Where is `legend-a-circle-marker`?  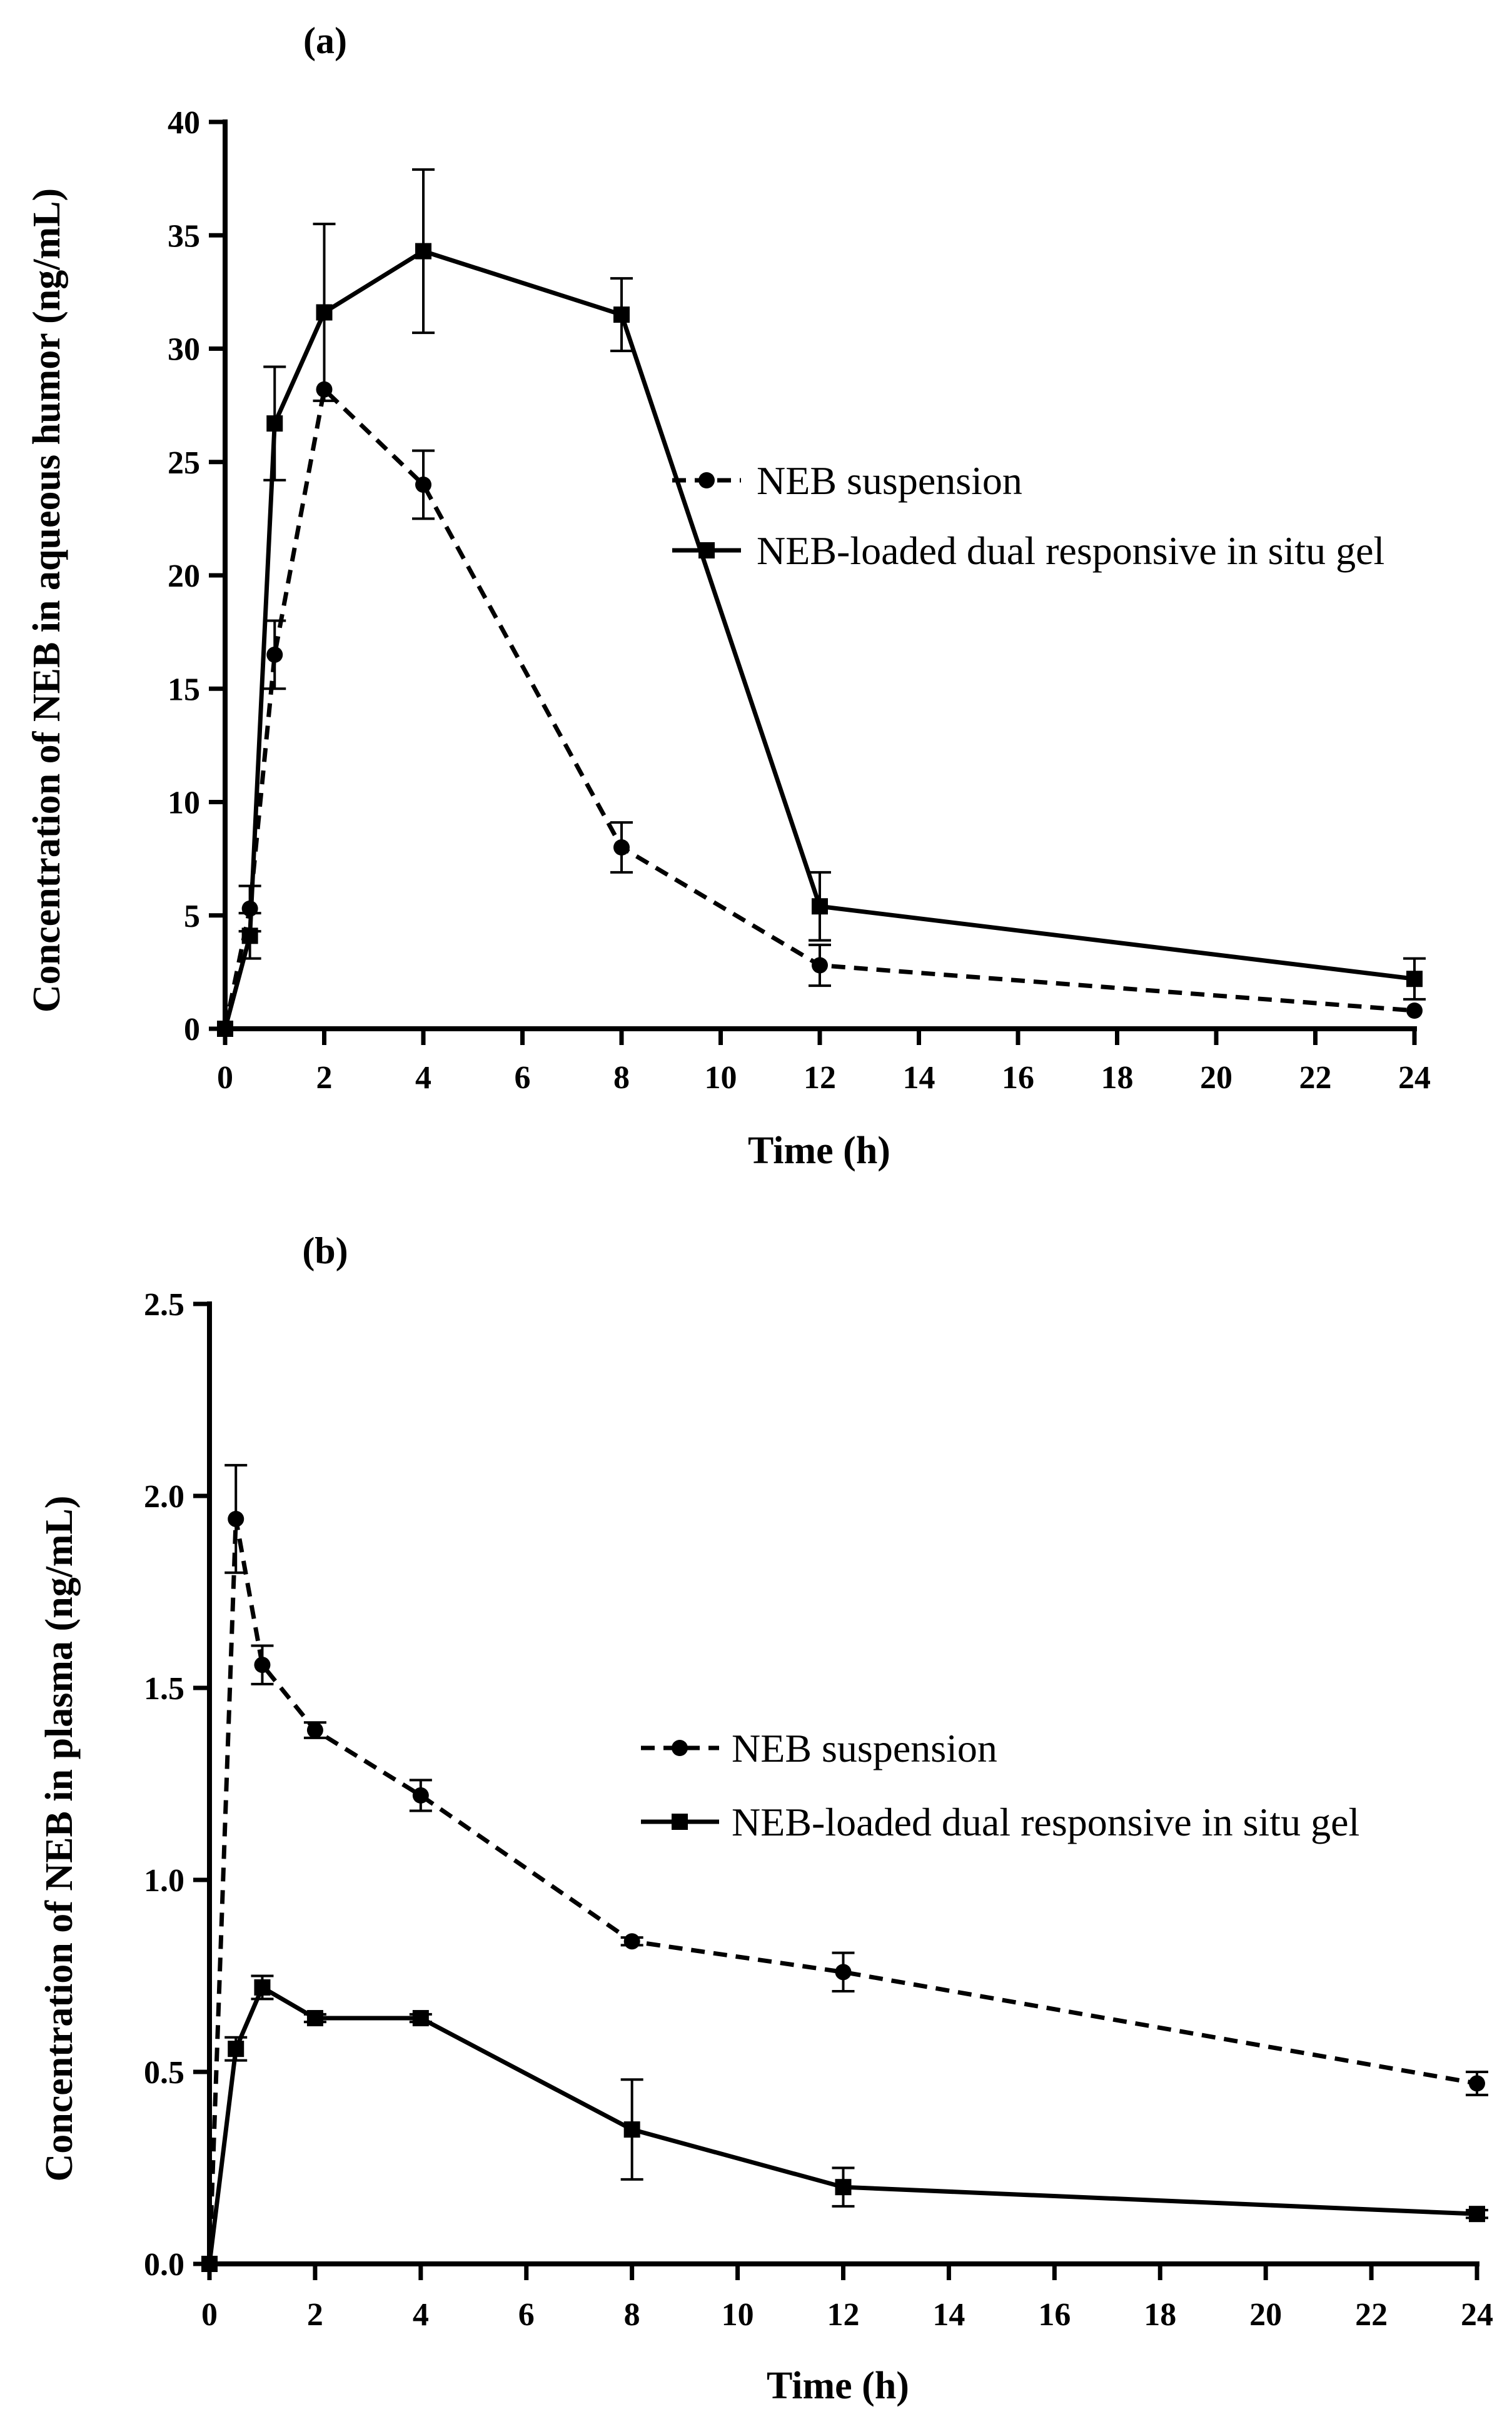 legend-a-circle-marker is located at coordinates (707, 480).